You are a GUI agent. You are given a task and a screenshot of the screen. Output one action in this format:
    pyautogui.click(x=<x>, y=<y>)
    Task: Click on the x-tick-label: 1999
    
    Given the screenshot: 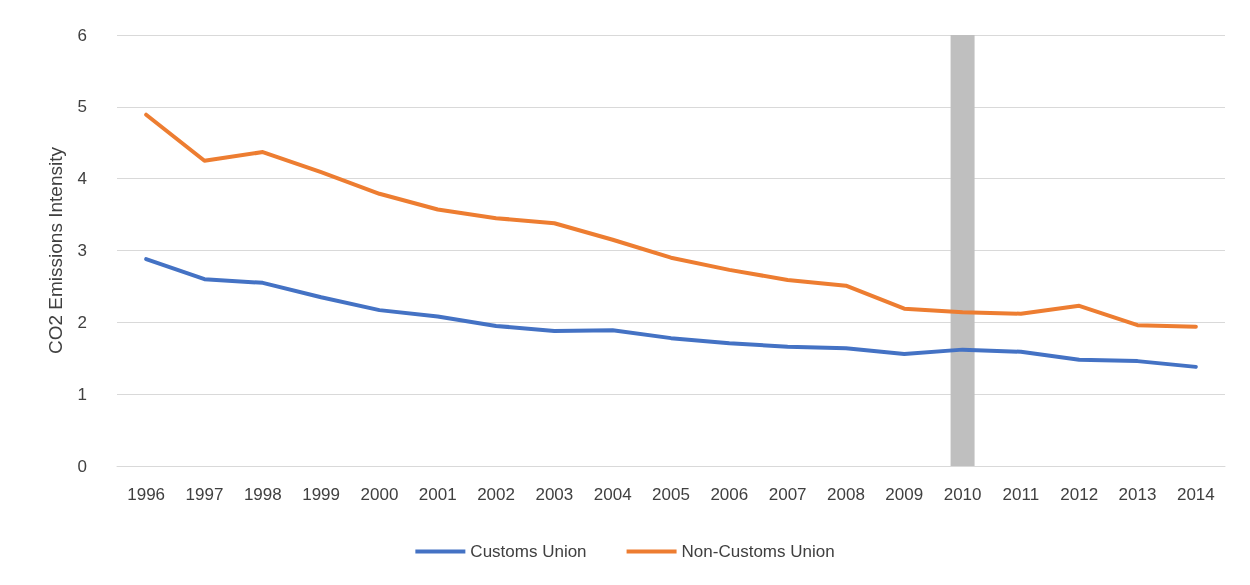 What is the action you would take?
    pyautogui.click(x=321, y=494)
    